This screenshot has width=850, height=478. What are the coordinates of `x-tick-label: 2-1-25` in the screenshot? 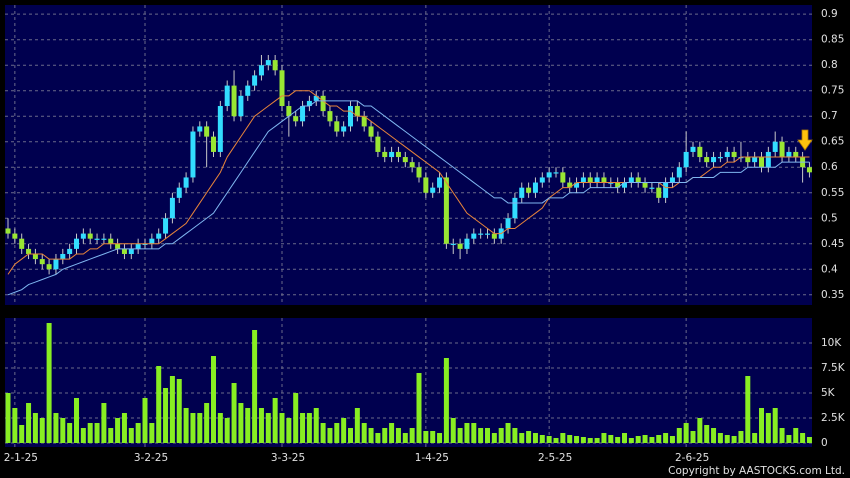 It's located at (21, 458).